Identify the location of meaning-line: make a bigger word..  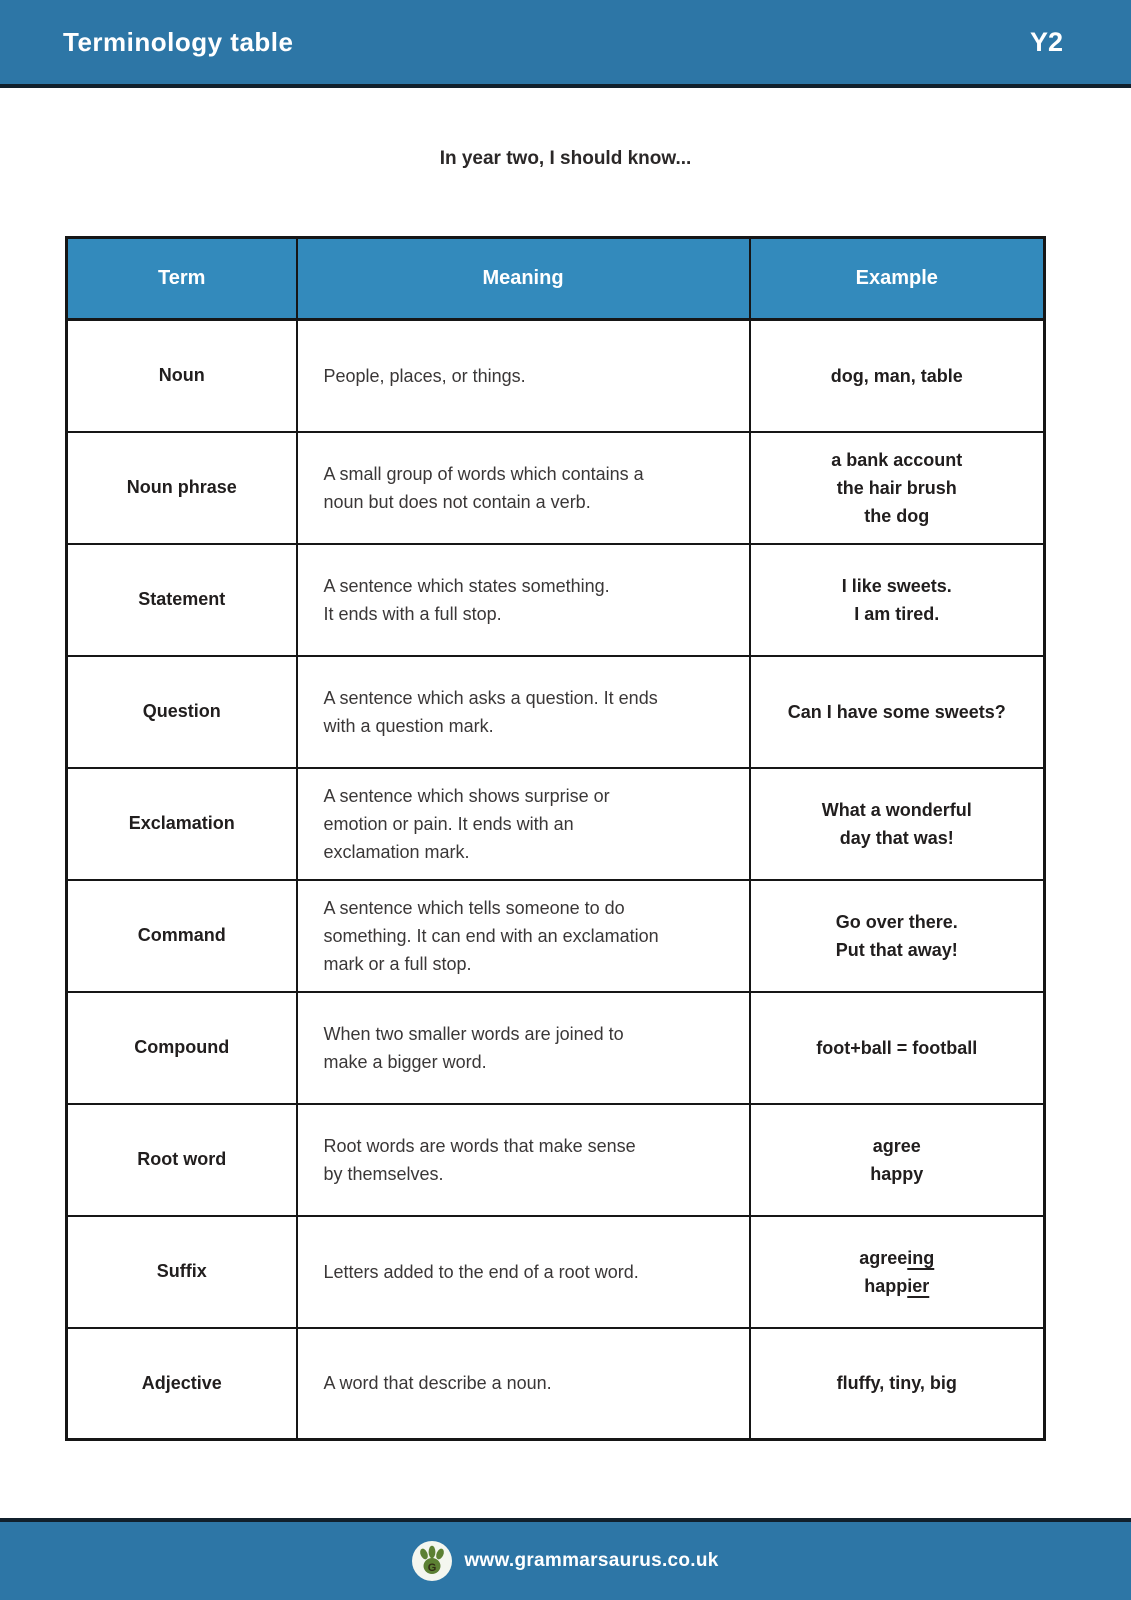
(405, 1061).